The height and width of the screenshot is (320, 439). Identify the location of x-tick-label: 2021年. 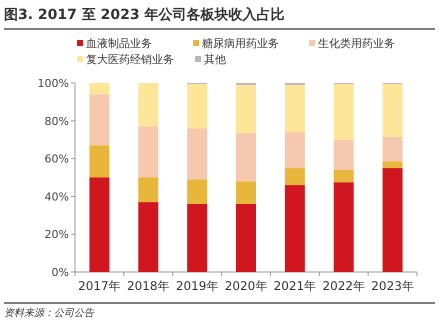
(295, 286).